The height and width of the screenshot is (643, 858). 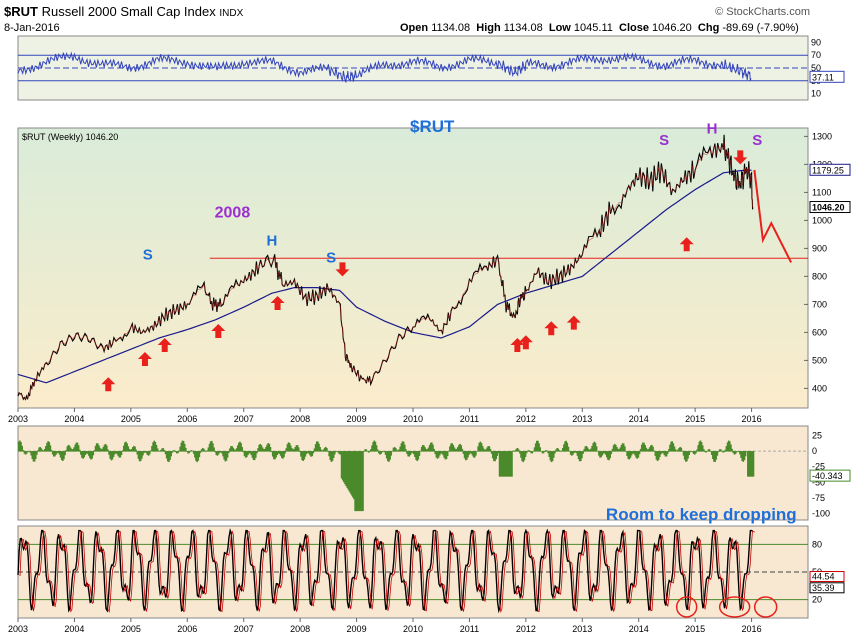 I want to click on histogram-tick-label: 0, so click(x=814, y=451).